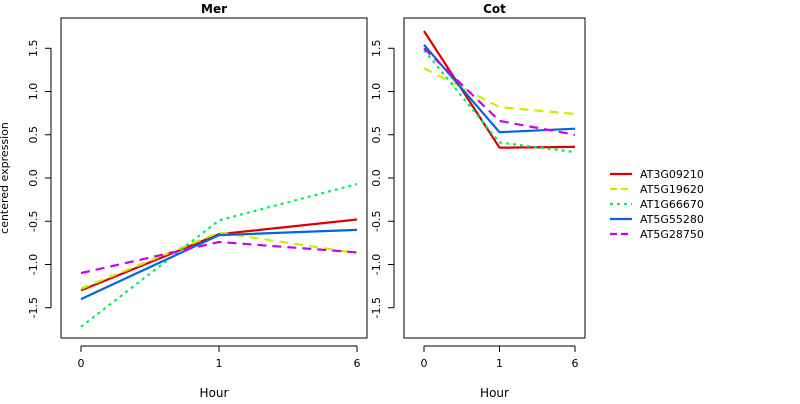  What do you see at coordinates (376, 178) in the screenshot?
I see `y-tick-label-cot: 0.0` at bounding box center [376, 178].